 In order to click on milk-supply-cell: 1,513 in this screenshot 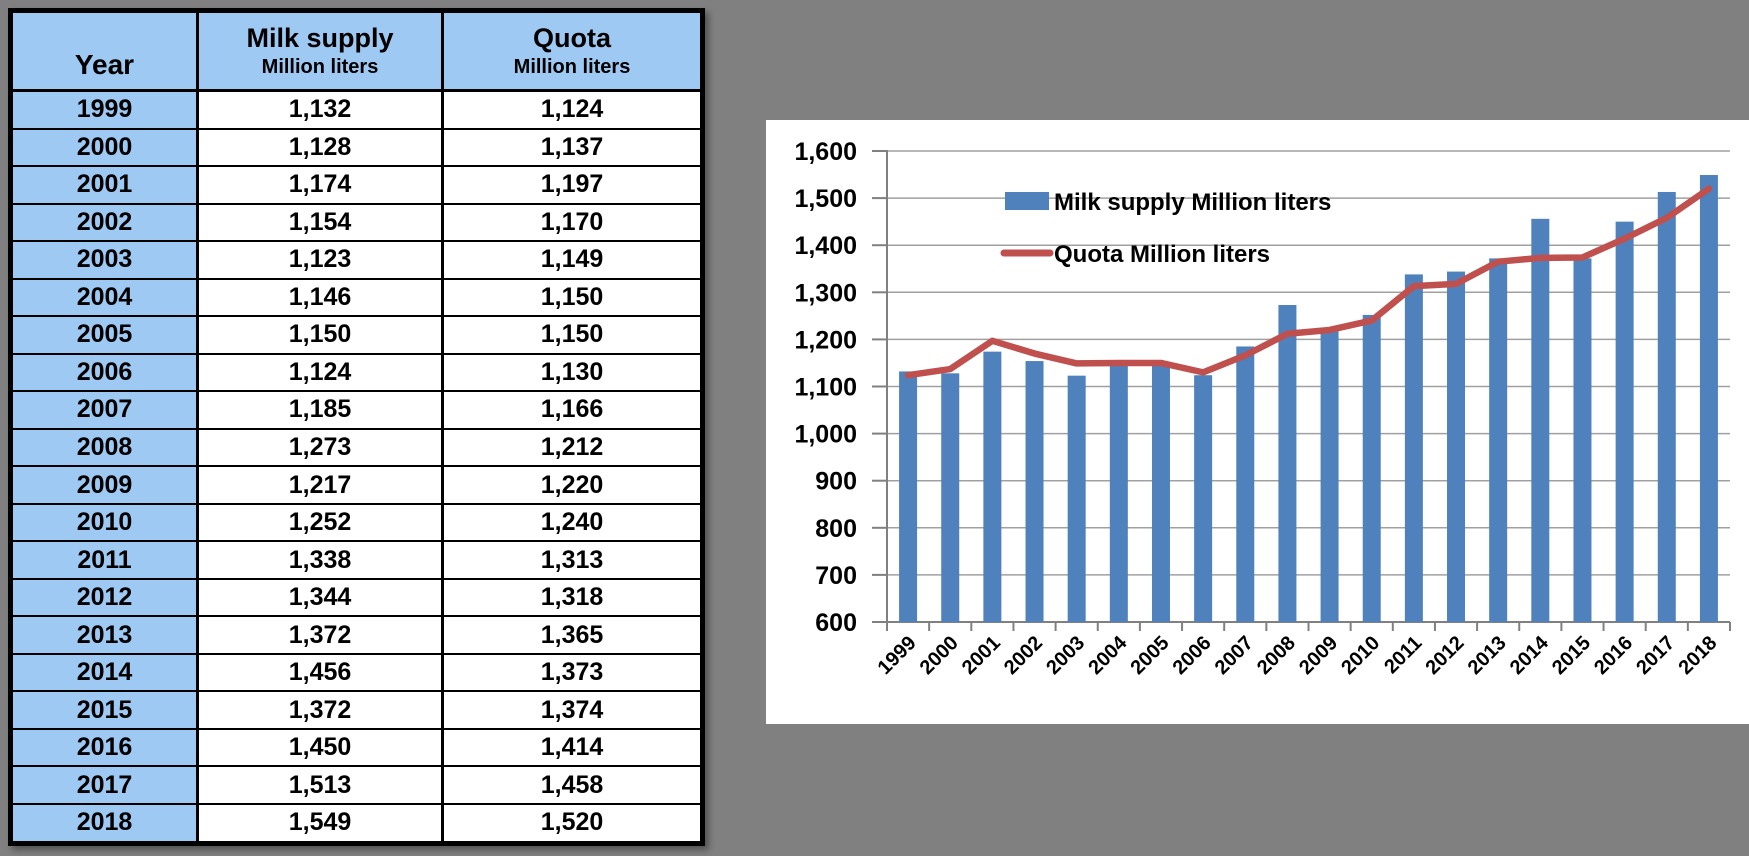, I will do `click(320, 785)`.